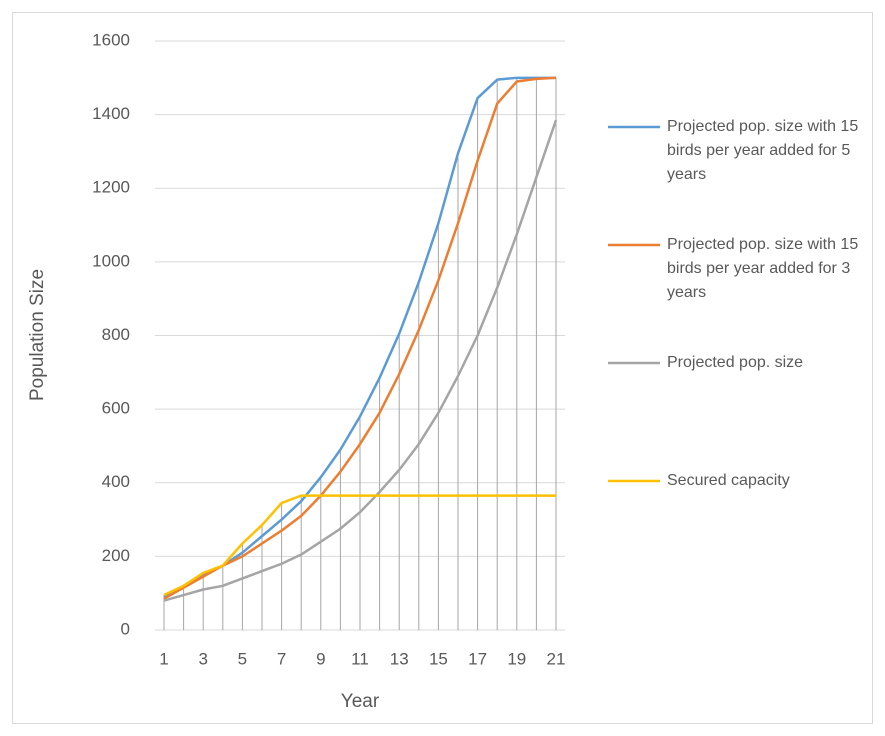 Image resolution: width=885 pixels, height=736 pixels. I want to click on x-tick-label: 15, so click(438, 658).